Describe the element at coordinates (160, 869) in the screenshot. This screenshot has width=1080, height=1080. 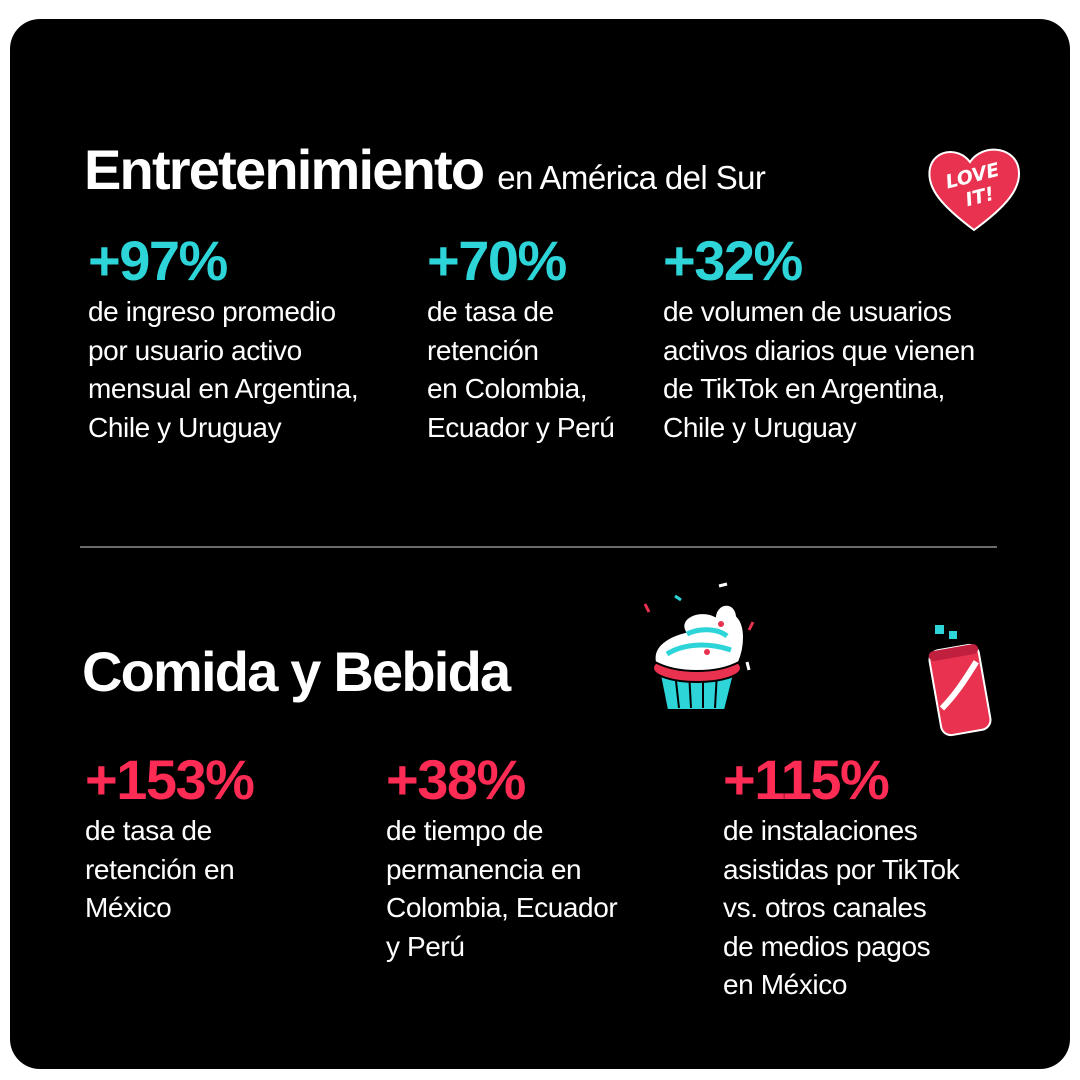
I see `stat-description: de tasa de retención en México` at that location.